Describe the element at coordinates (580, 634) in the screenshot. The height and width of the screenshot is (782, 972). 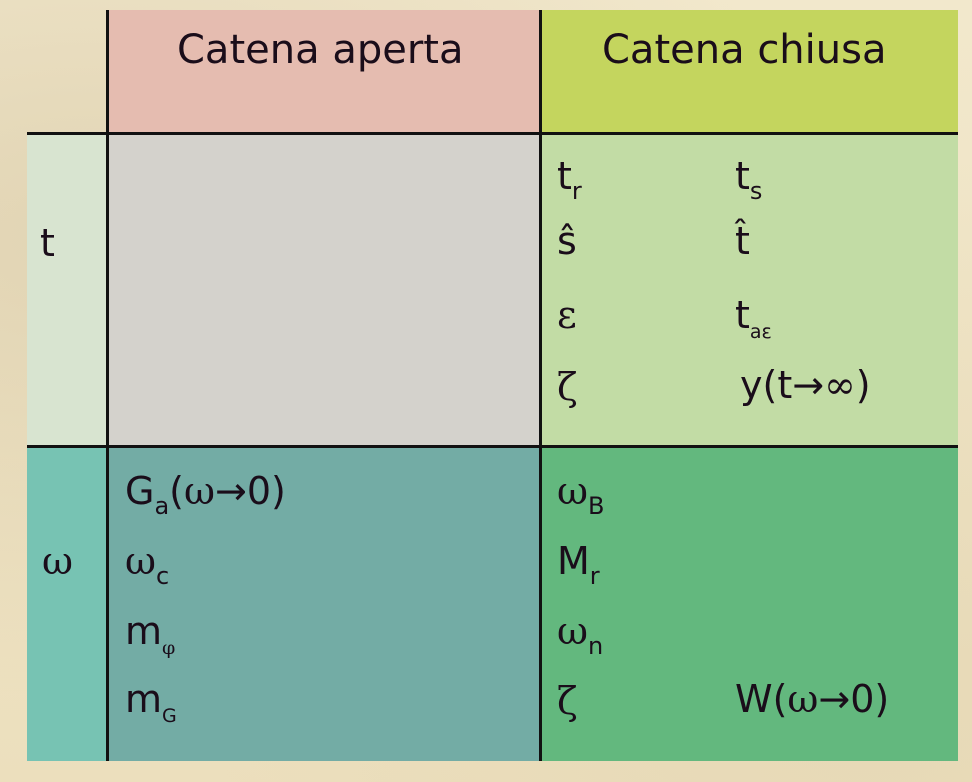
I see `natural-frequency: ωn` at that location.